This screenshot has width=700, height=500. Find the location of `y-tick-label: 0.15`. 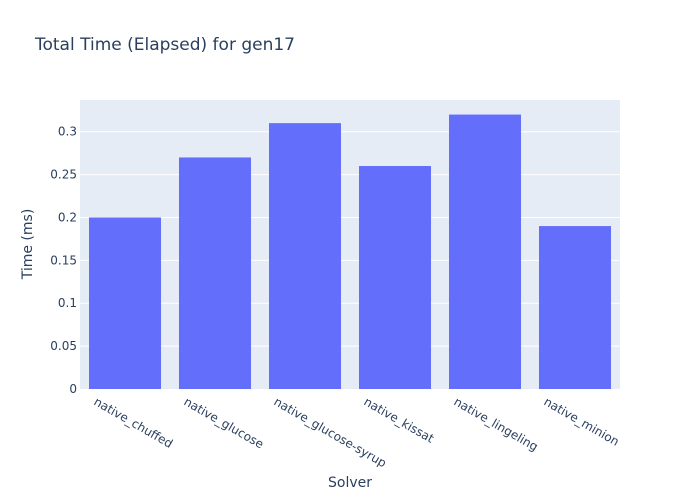

y-tick-label: 0.15 is located at coordinates (63, 260).